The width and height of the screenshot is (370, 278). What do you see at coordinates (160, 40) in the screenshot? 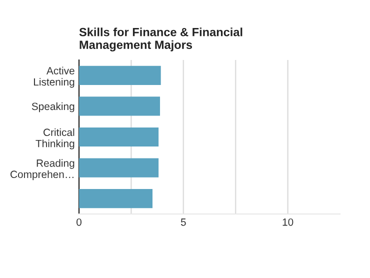
I see `chart-title: Skills for Finance & Financial Management Majors` at bounding box center [160, 40].